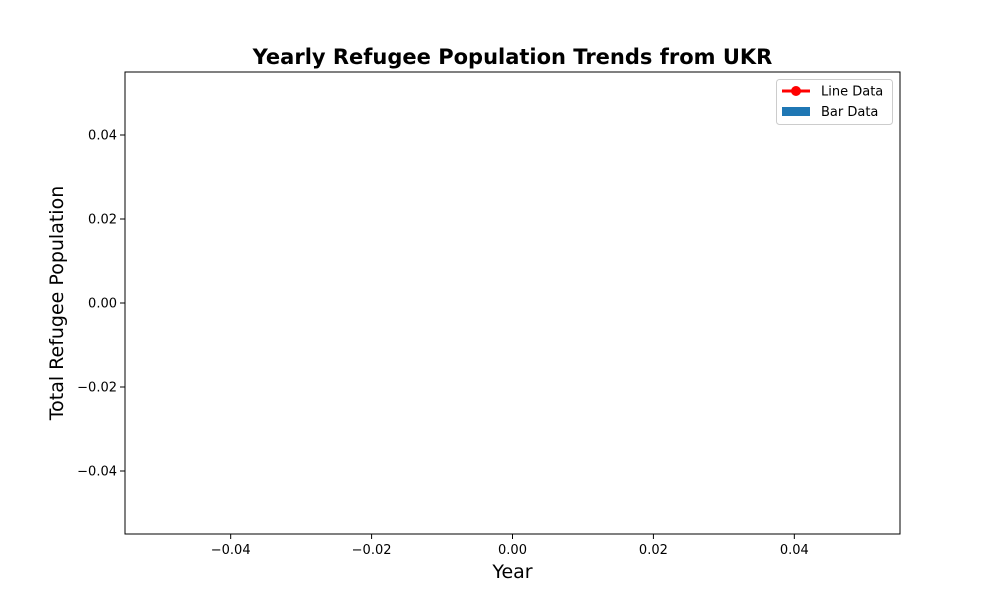 Image resolution: width=1000 pixels, height=600 pixels. I want to click on y-axis-ticks: −0.04 −0.02 0.00 0.02 0.04, so click(101, 304).